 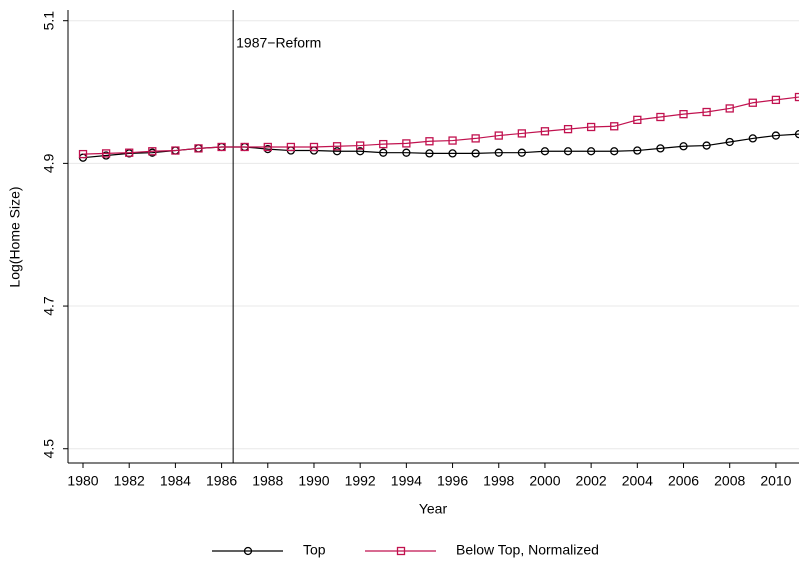 What do you see at coordinates (175, 481) in the screenshot?
I see `x-tick-label: 1984` at bounding box center [175, 481].